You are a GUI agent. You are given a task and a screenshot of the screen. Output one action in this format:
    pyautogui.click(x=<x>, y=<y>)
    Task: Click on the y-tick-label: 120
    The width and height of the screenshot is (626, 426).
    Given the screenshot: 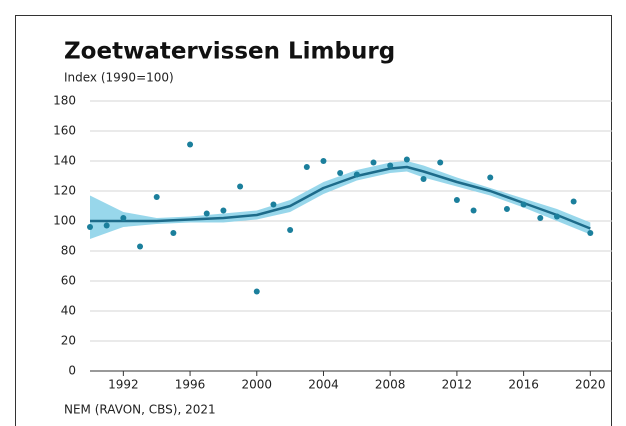 What is the action you would take?
    pyautogui.click(x=64, y=191)
    